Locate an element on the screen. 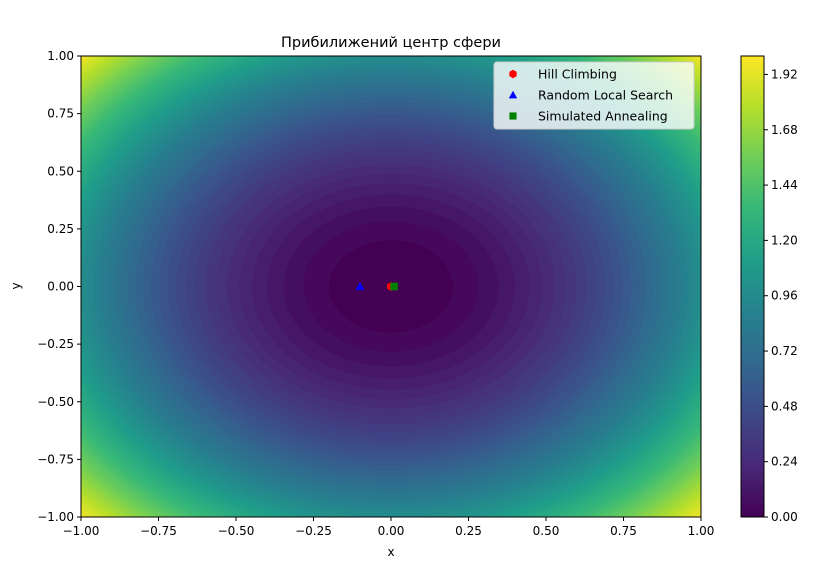  legend-box is located at coordinates (594, 95).